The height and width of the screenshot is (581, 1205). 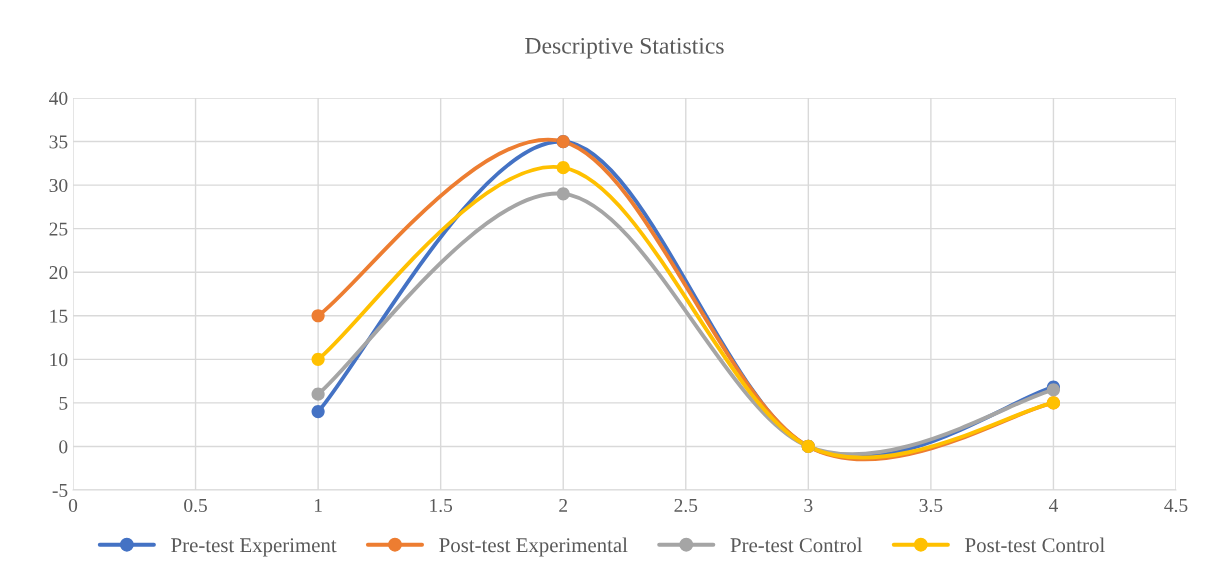 I want to click on x-tick-label: 2, so click(x=563, y=505).